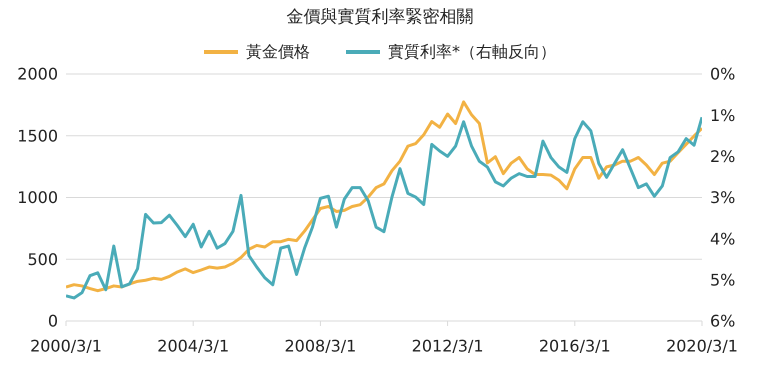  Describe the element at coordinates (448, 346) in the screenshot. I see `x-tick-label: 2012/3/1` at that location.